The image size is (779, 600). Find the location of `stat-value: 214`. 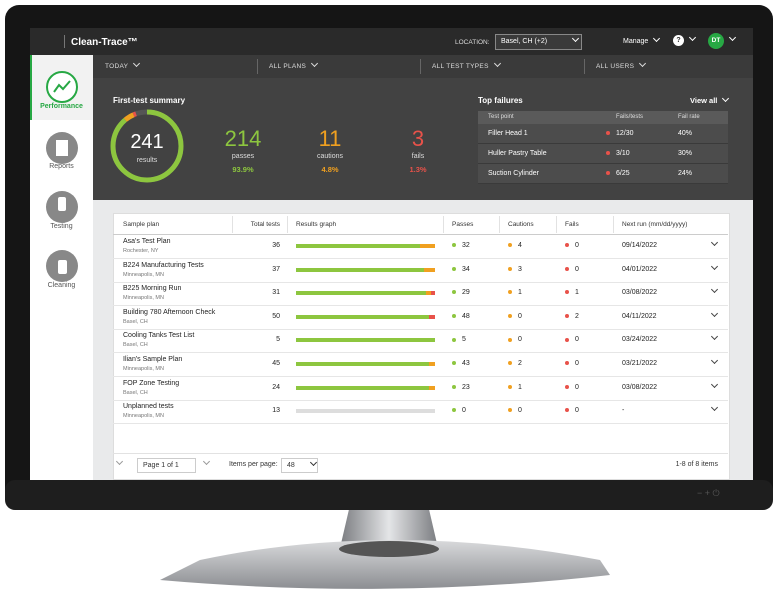

stat-value: 214 is located at coordinates (243, 138).